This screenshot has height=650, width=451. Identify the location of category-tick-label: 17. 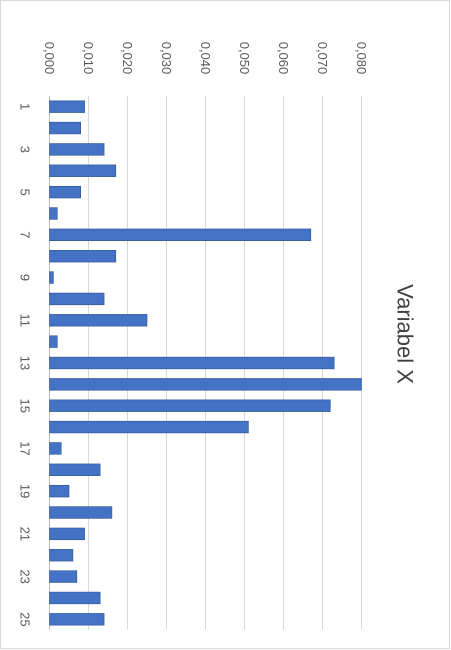
(25, 448).